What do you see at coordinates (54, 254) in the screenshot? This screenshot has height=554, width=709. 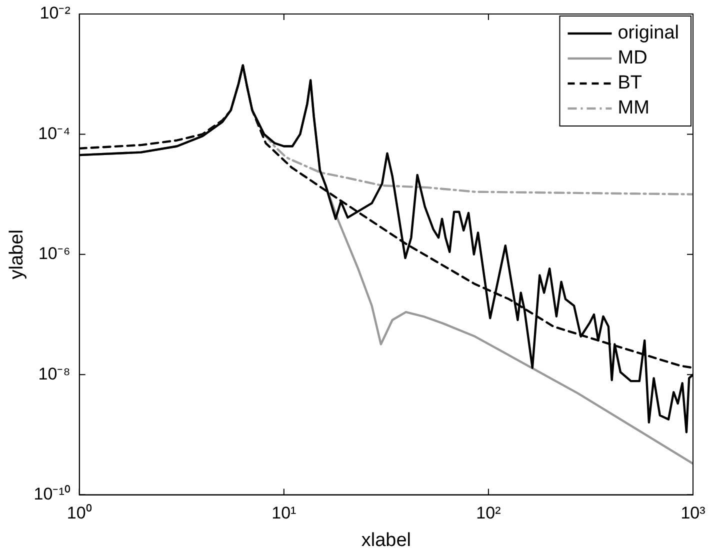 I see `y-tick-label: 10⁻⁶` at bounding box center [54, 254].